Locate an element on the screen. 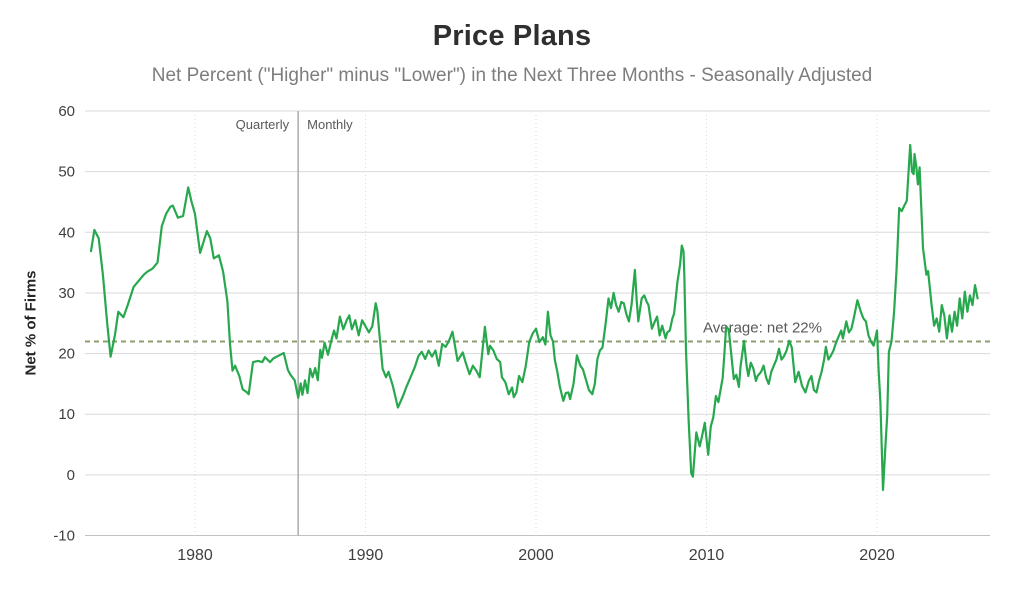 This screenshot has width=1024, height=592. quarterly-label: Quarterly is located at coordinates (263, 124).